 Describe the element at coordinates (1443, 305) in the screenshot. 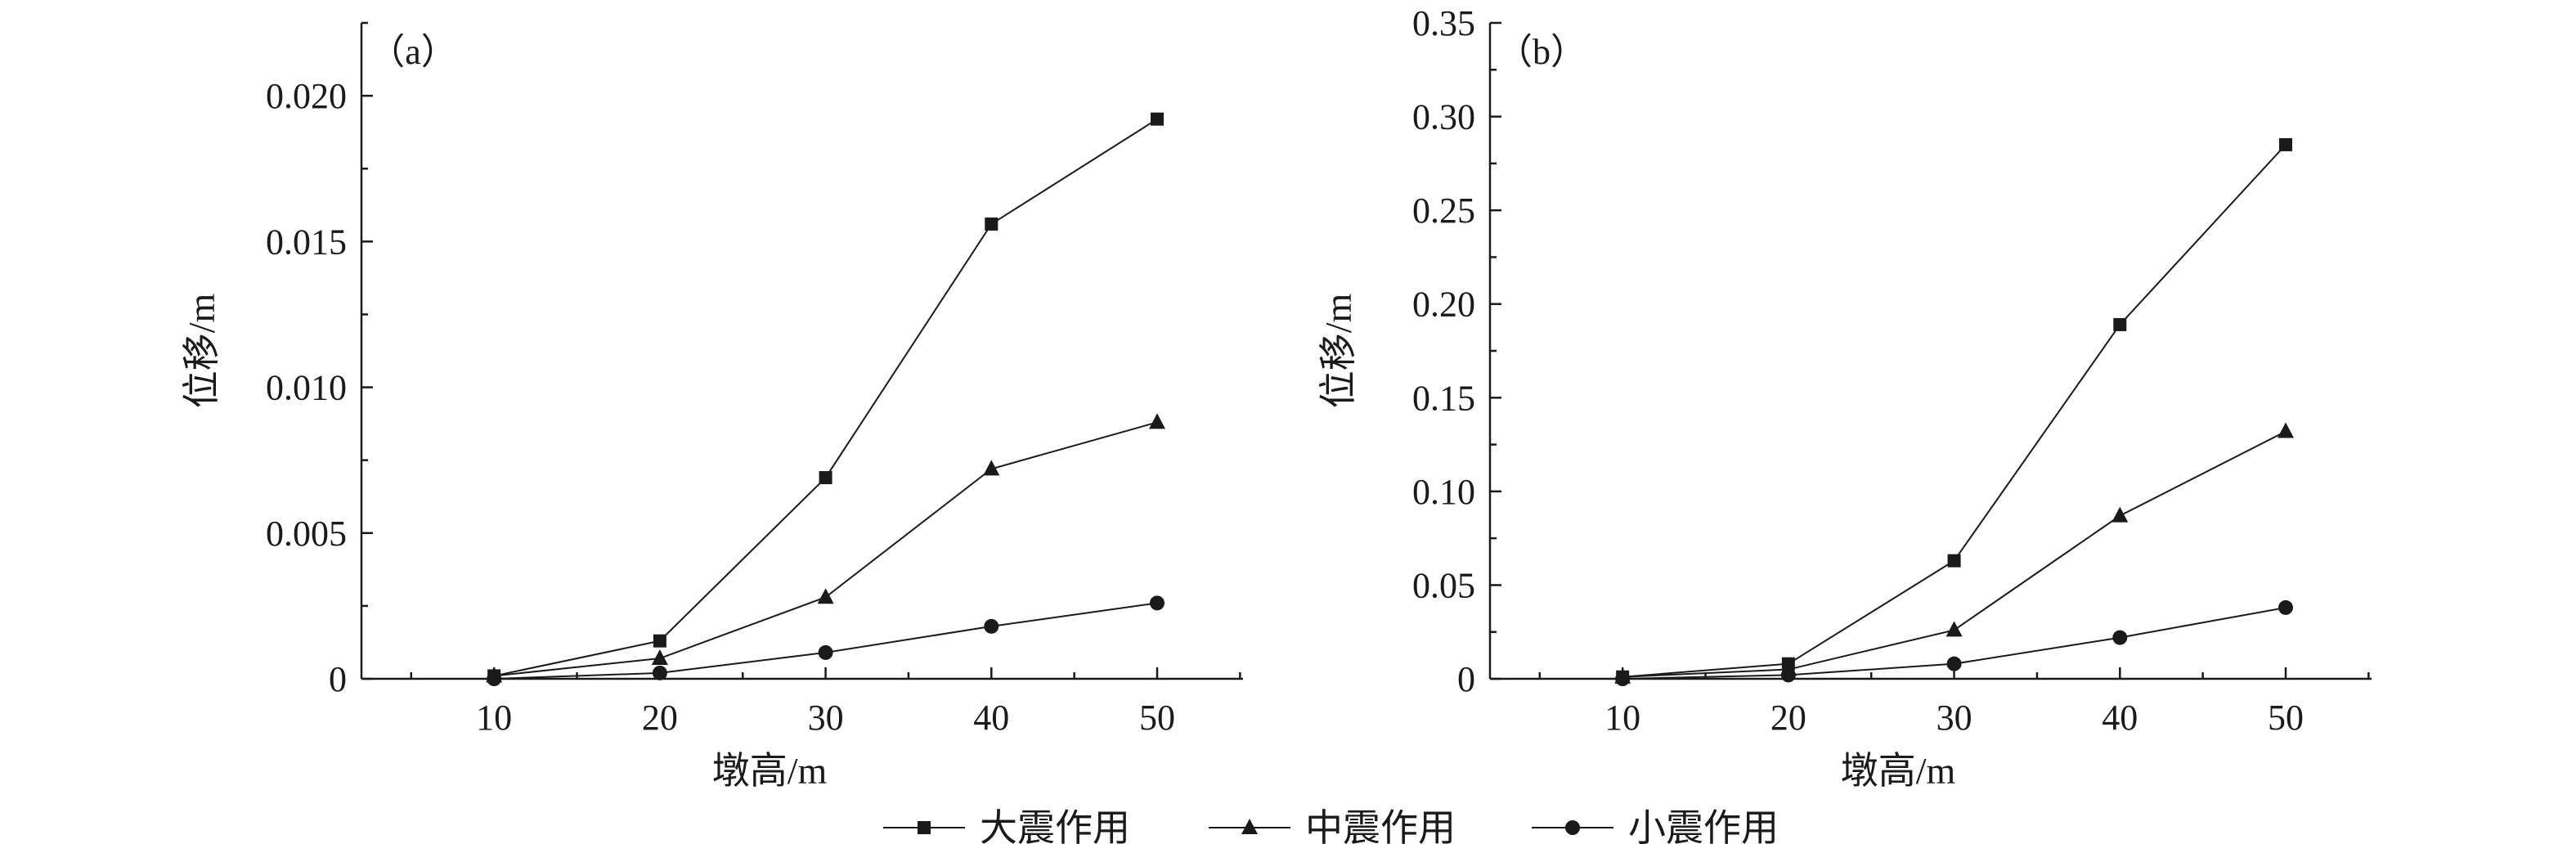

I see `y-tick-label: 0.20` at that location.